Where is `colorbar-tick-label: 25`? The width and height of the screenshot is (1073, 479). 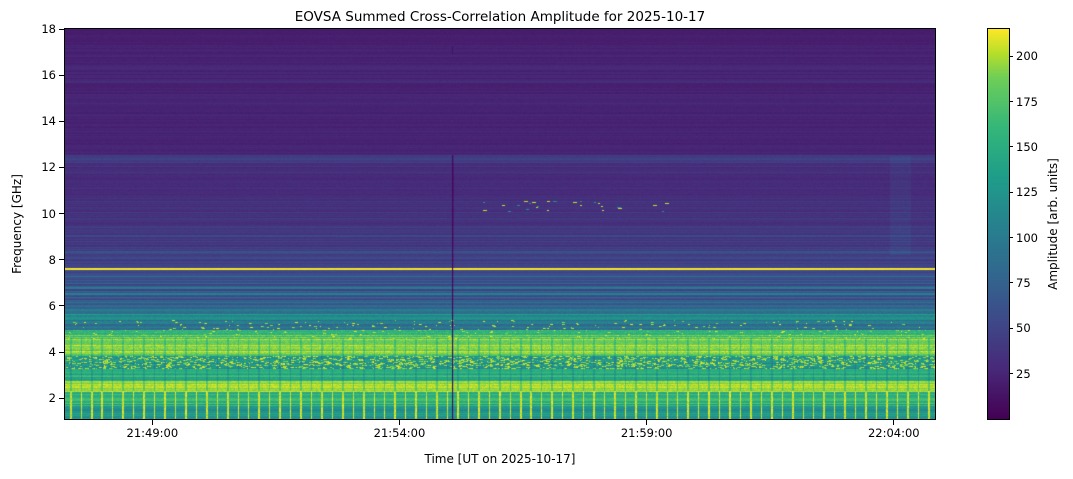
colorbar-tick-label: 25 is located at coordinates (1023, 373).